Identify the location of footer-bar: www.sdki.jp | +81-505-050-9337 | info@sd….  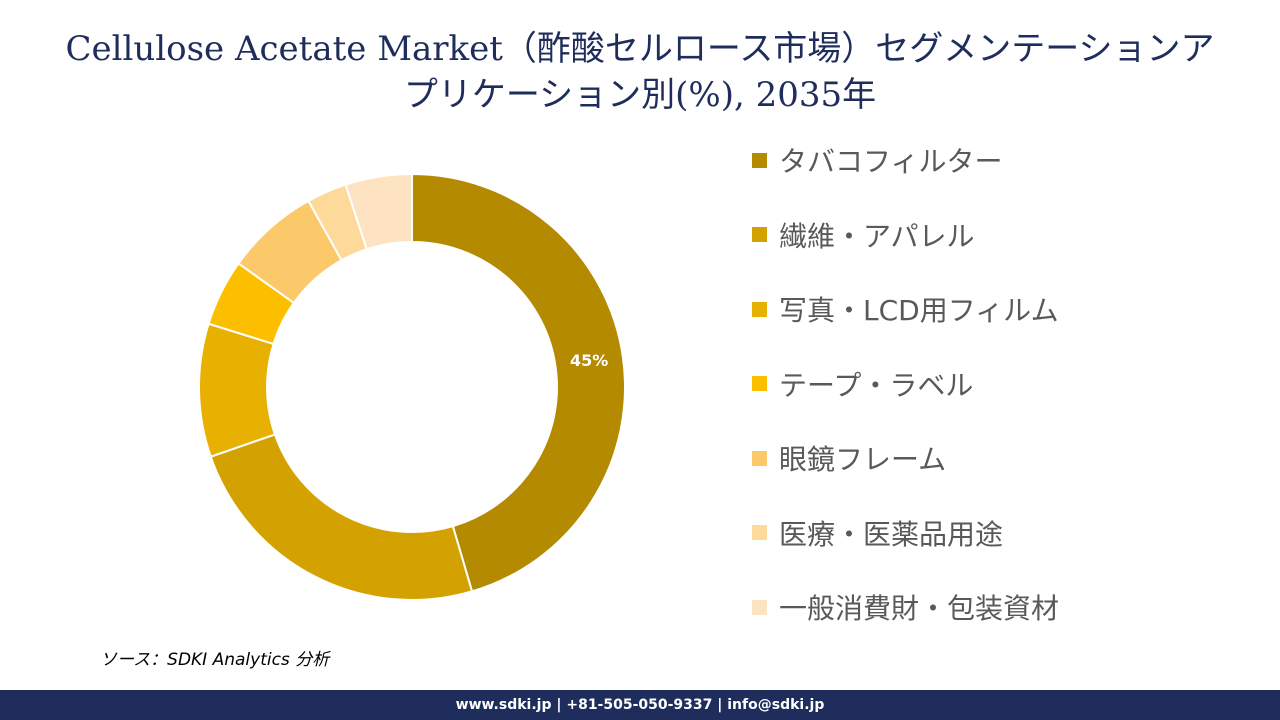
(640, 705).